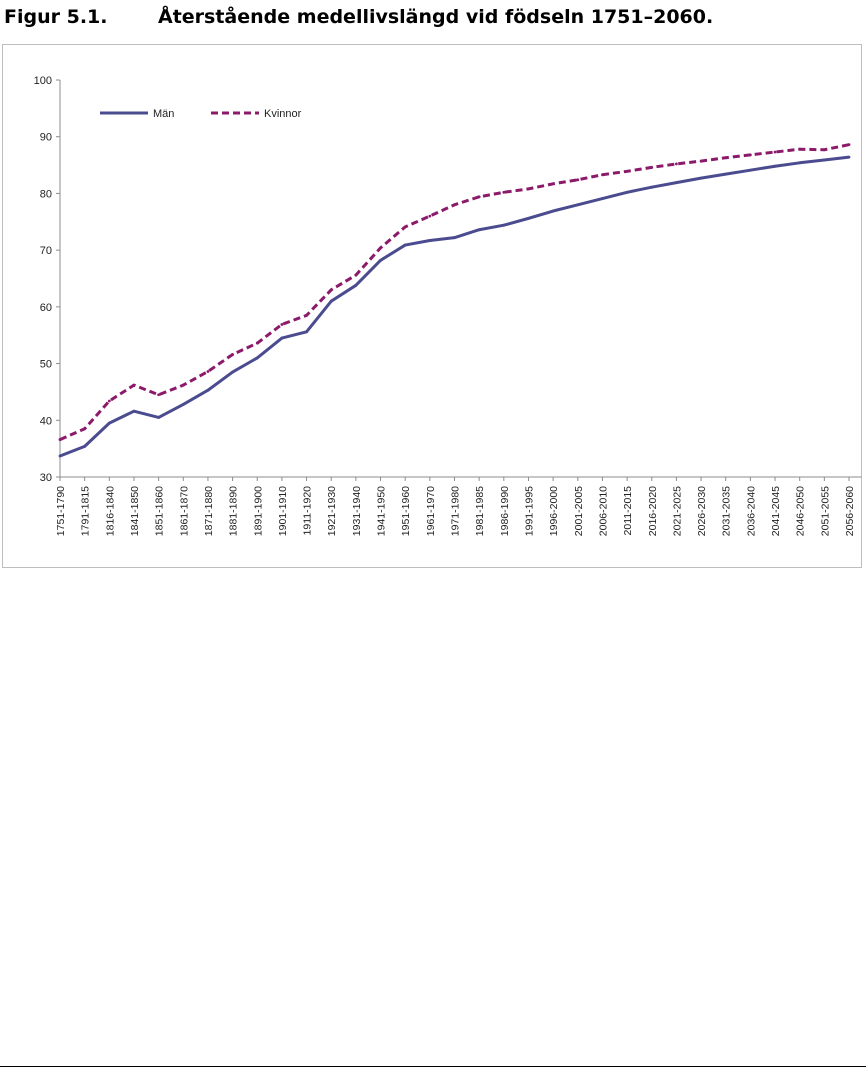  What do you see at coordinates (332, 511) in the screenshot?
I see `x-tick-label: 1921-1930` at bounding box center [332, 511].